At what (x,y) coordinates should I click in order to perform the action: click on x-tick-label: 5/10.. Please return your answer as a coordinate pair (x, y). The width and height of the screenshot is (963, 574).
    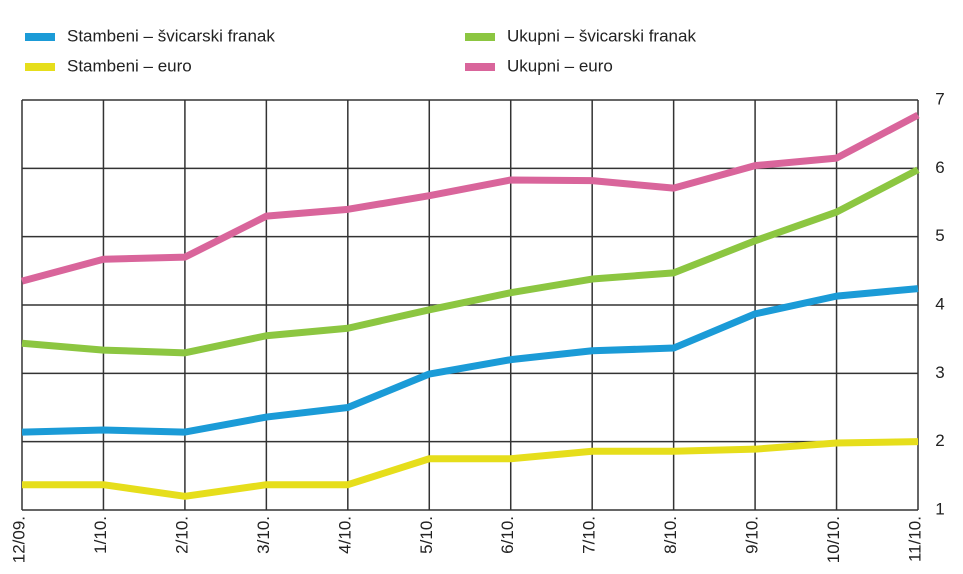
    Looking at the image, I should click on (426, 535).